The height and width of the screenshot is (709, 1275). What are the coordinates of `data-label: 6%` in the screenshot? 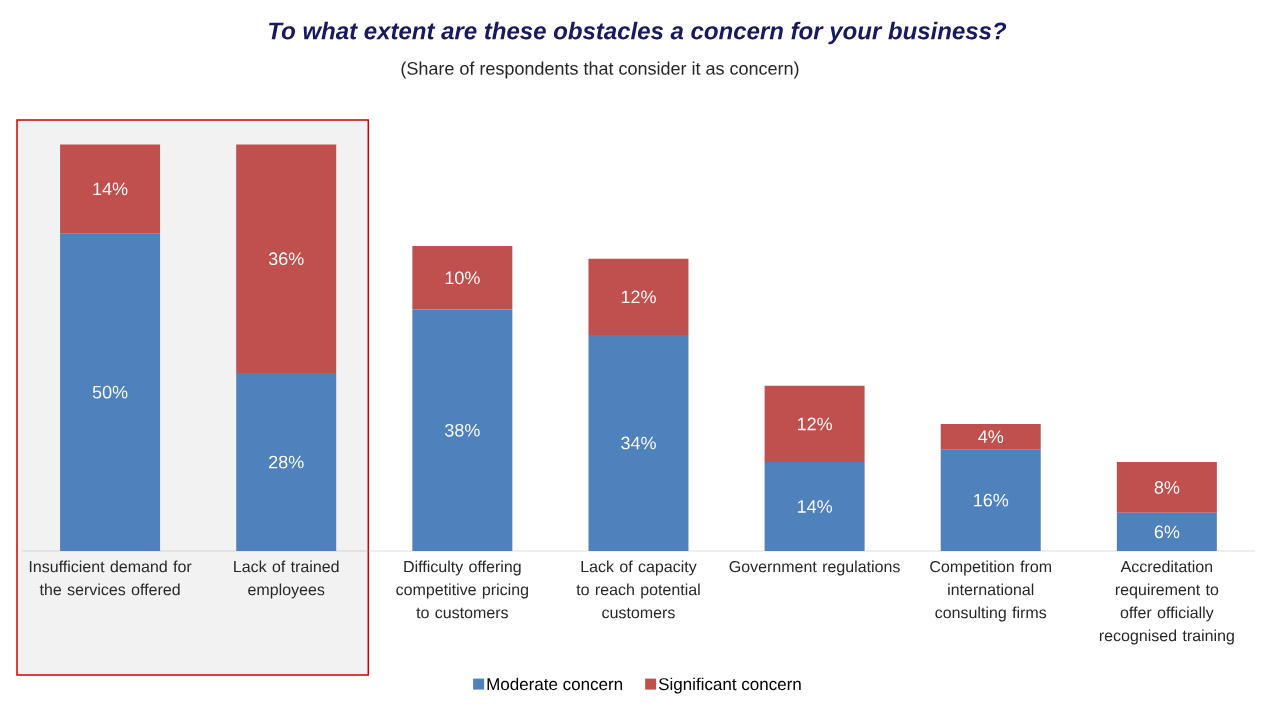 It's located at (1167, 532).